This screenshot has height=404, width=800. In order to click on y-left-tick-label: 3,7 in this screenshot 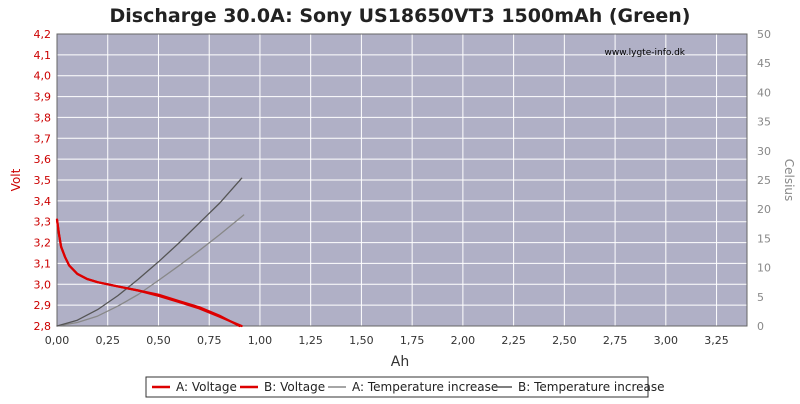, I will do `click(43, 138)`.